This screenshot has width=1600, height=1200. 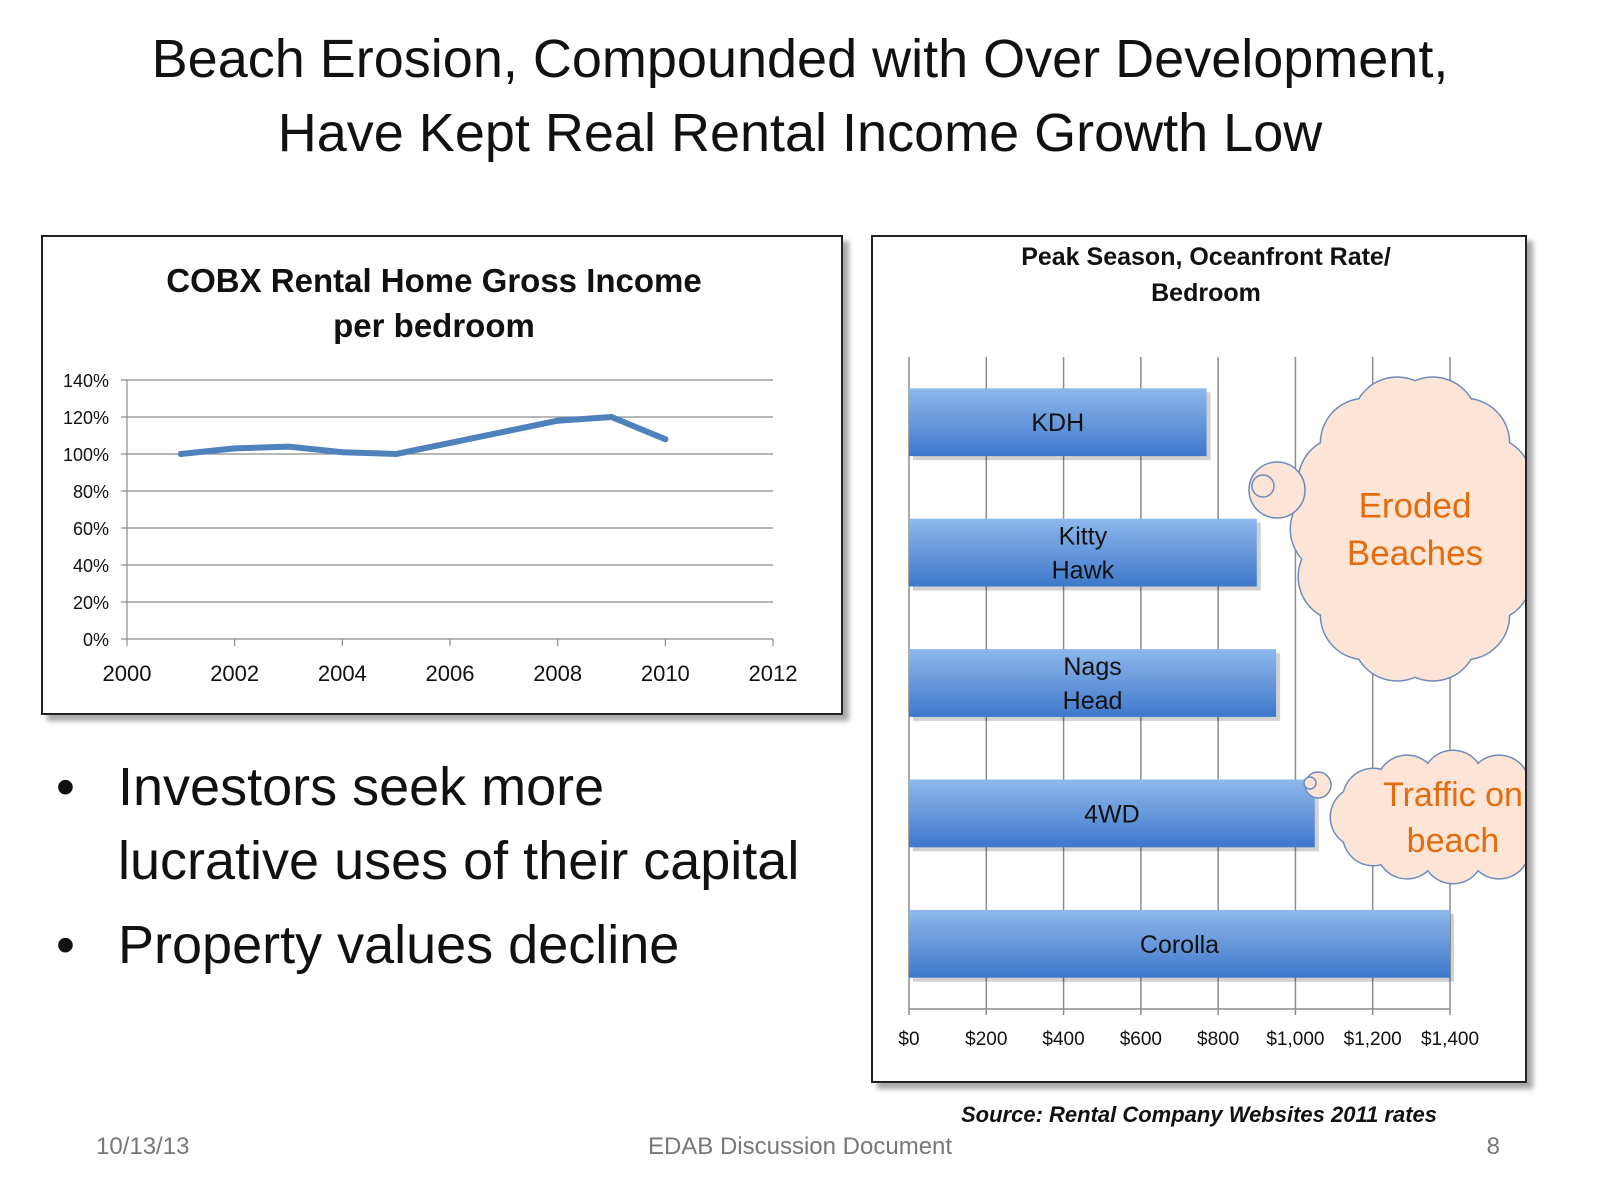 What do you see at coordinates (1415, 506) in the screenshot?
I see `callout-text: Eroded` at bounding box center [1415, 506].